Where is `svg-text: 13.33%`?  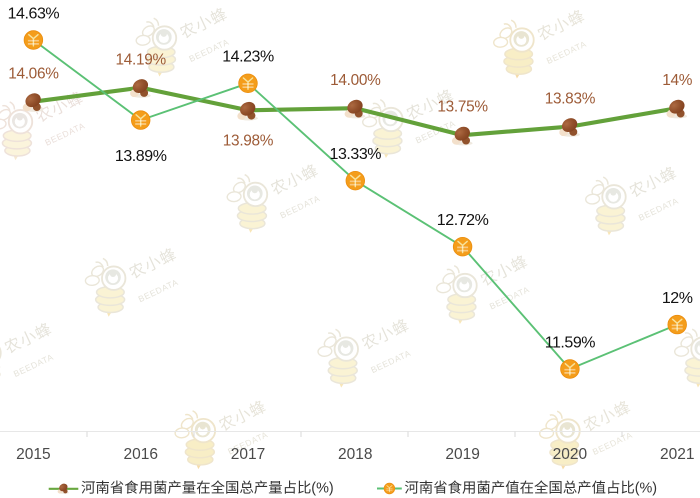
svg-text: 13.33% is located at coordinates (356, 154).